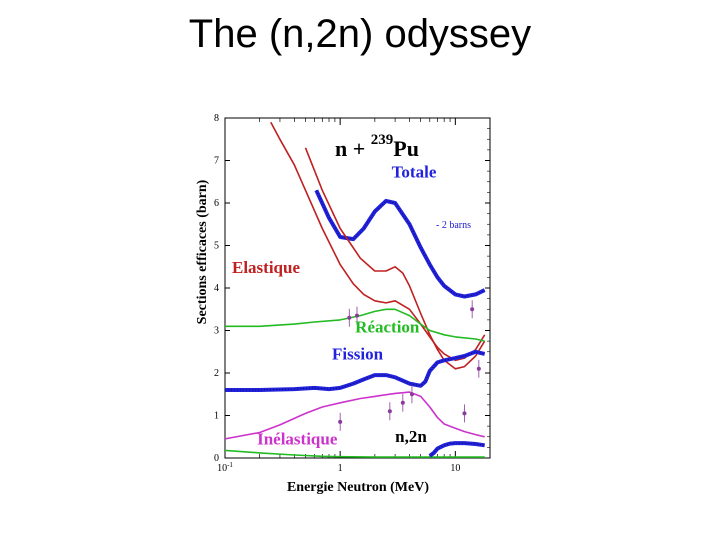 Image resolution: width=720 pixels, height=540 pixels. I want to click on y-tick-label: 4, so click(216, 288).